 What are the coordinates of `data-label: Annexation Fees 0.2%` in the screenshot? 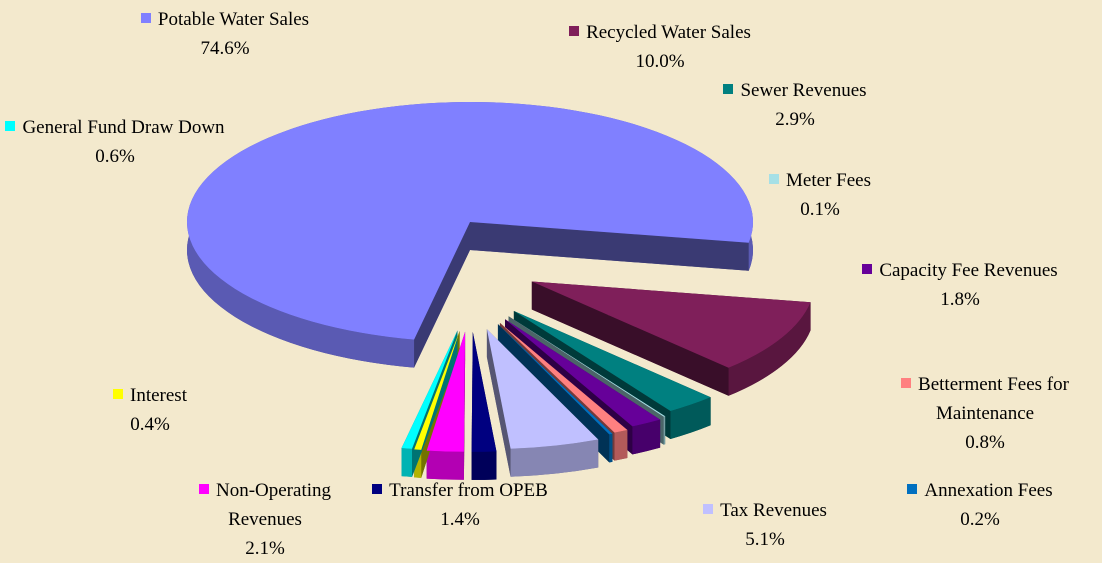 It's located at (980, 505).